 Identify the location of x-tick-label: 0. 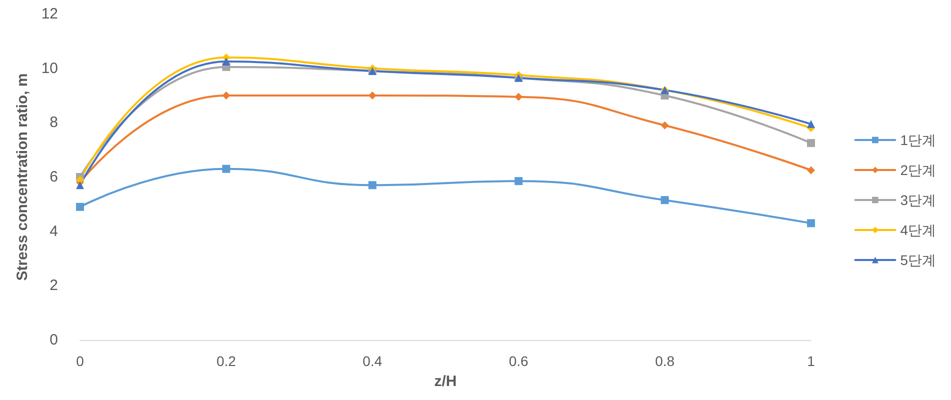
(80, 361).